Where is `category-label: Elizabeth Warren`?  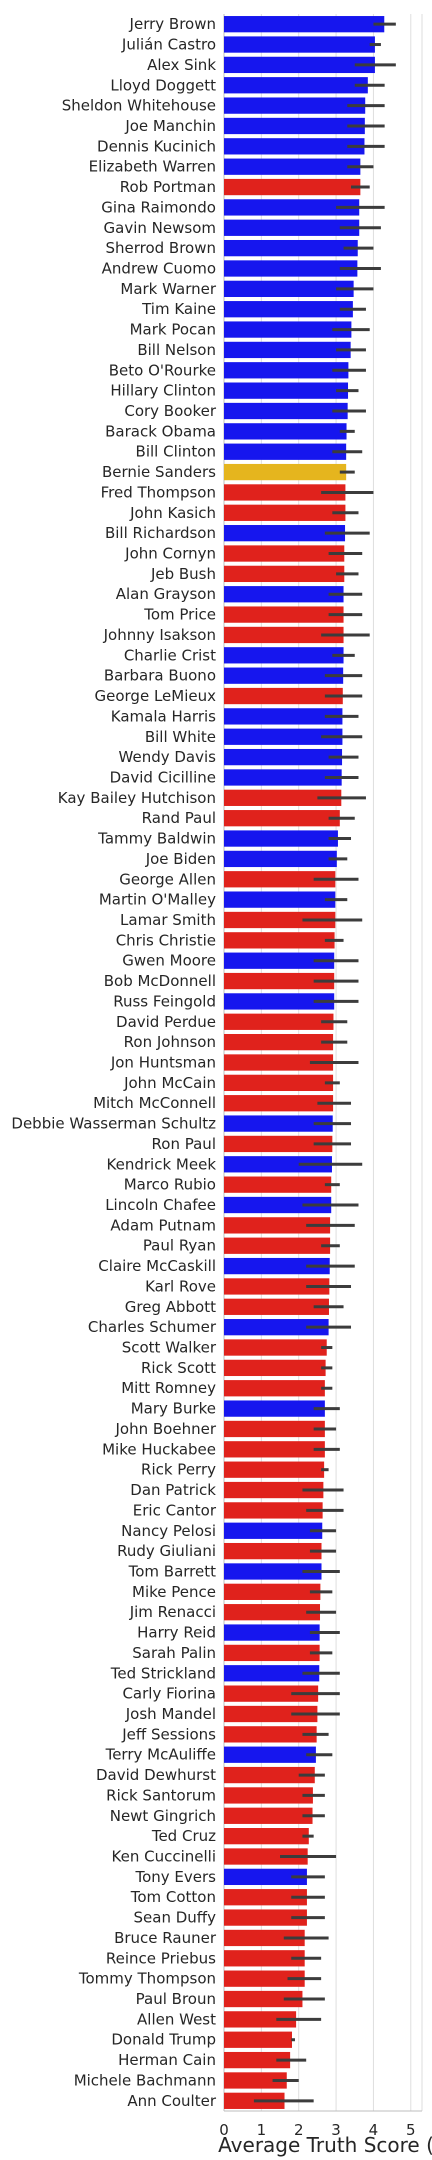 category-label: Elizabeth Warren is located at coordinates (152, 167).